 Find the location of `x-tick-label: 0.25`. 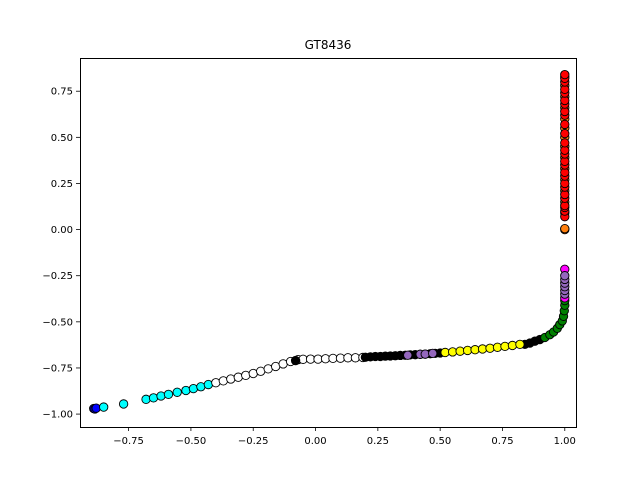

x-tick-label: 0.25 is located at coordinates (378, 441).